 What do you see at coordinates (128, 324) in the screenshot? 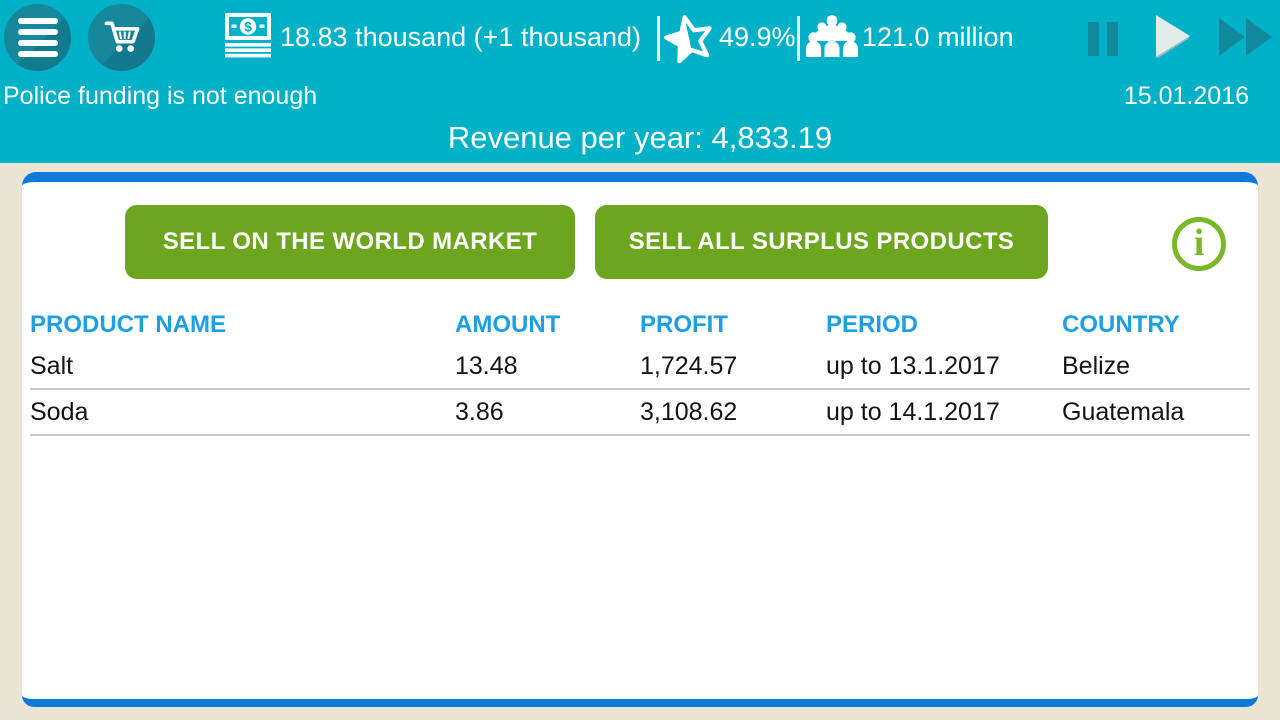
I see `header-product-name: PRODUCT NAME` at bounding box center [128, 324].